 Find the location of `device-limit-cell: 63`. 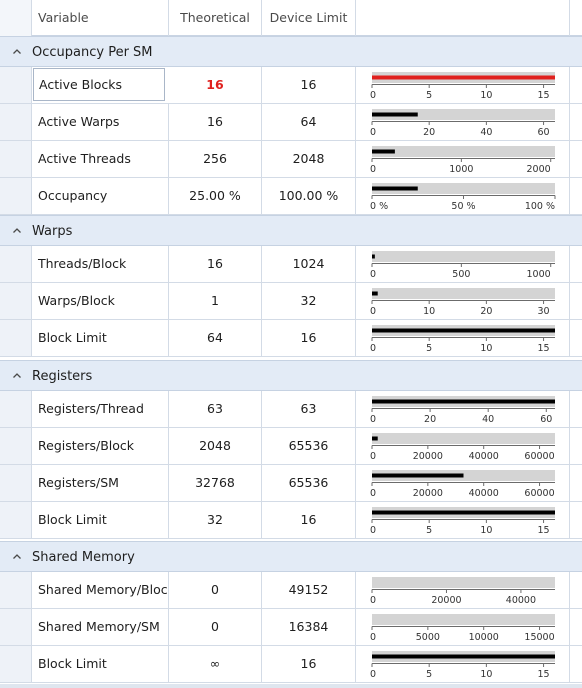

device-limit-cell: 63 is located at coordinates (309, 409).